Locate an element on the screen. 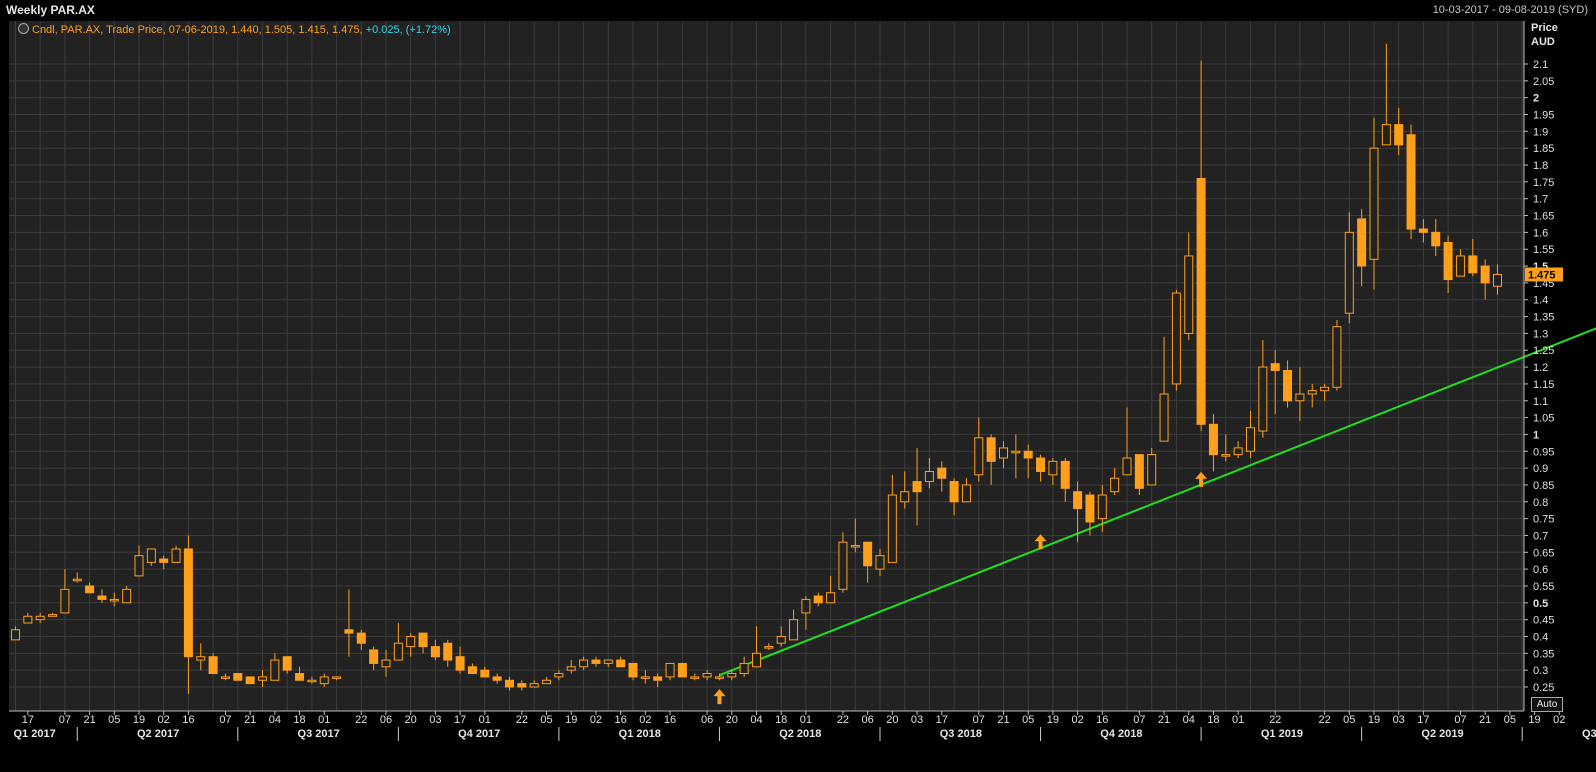 This screenshot has width=1596, height=772. x-tick-label: 17 is located at coordinates (28, 720).